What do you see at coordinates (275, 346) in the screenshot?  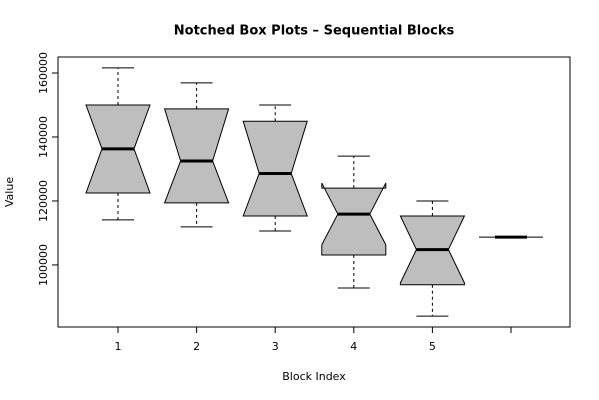 I see `x-tick-label: 3` at bounding box center [275, 346].